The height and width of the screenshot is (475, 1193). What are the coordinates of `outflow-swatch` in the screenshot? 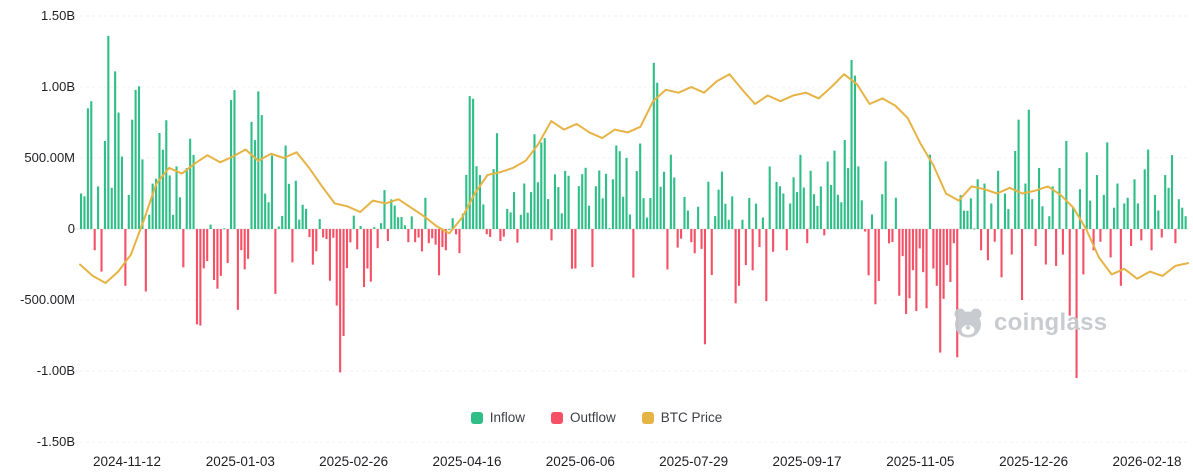 It's located at (556, 417).